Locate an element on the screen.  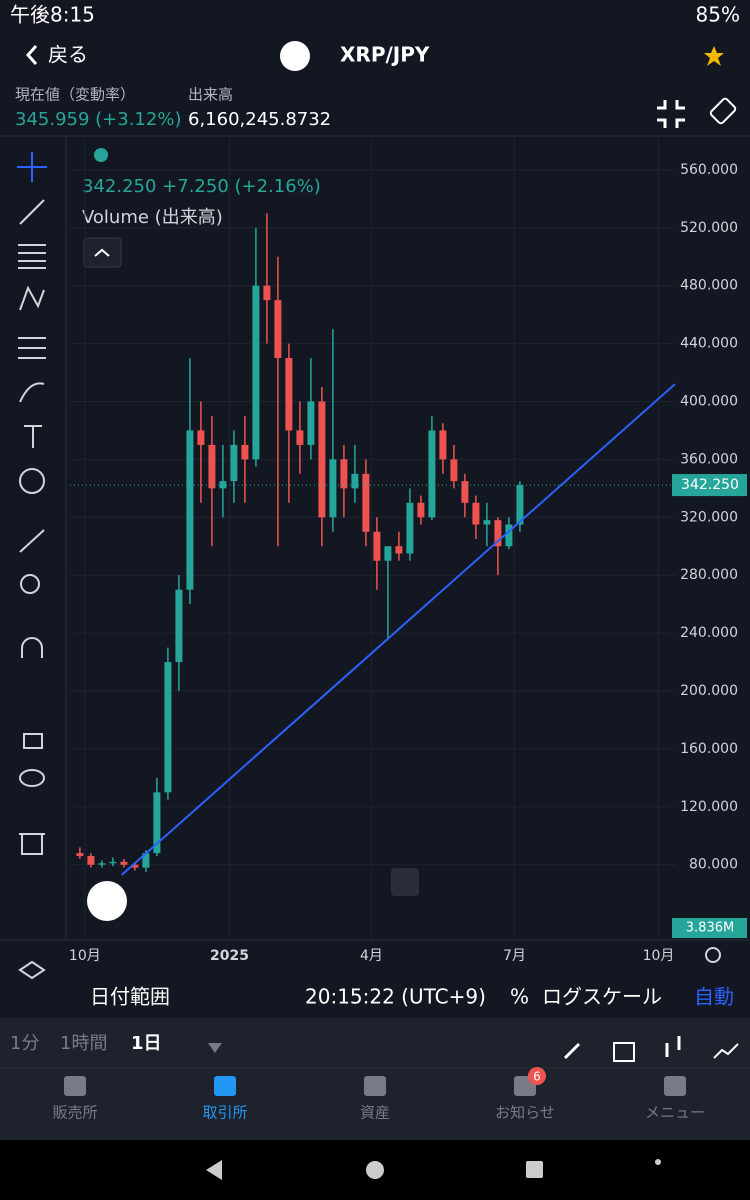
auto-toggle: 自動 is located at coordinates (714, 997).